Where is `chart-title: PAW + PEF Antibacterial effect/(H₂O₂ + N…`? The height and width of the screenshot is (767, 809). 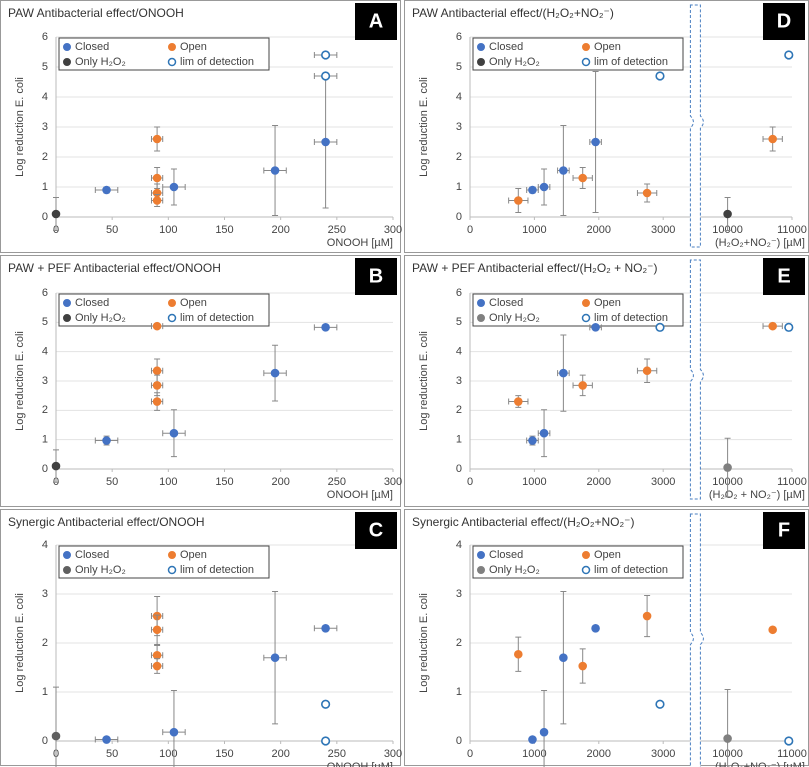
chart-title: PAW + PEF Antibacterial effect/(H₂O₂ + N… is located at coordinates (535, 268).